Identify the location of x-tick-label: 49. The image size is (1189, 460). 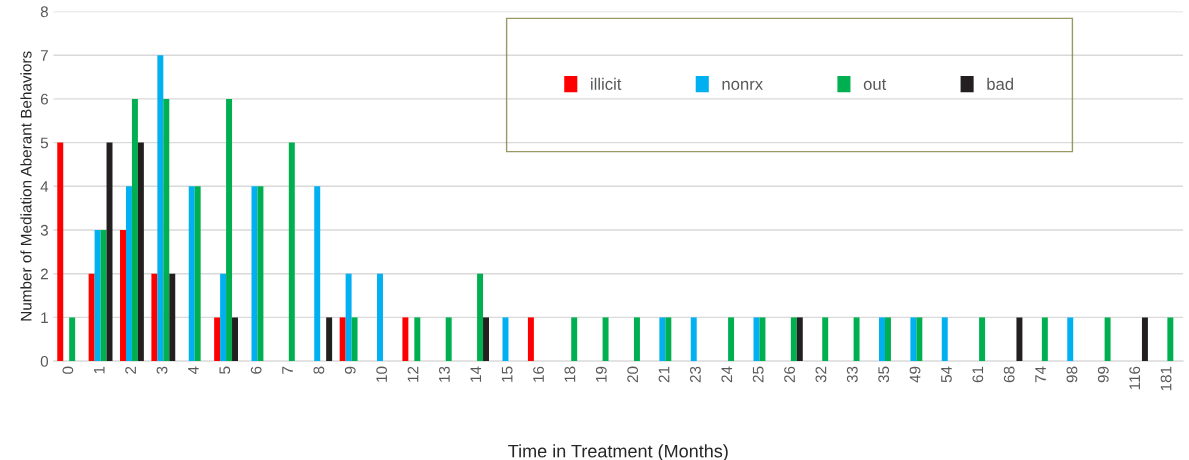
(915, 374).